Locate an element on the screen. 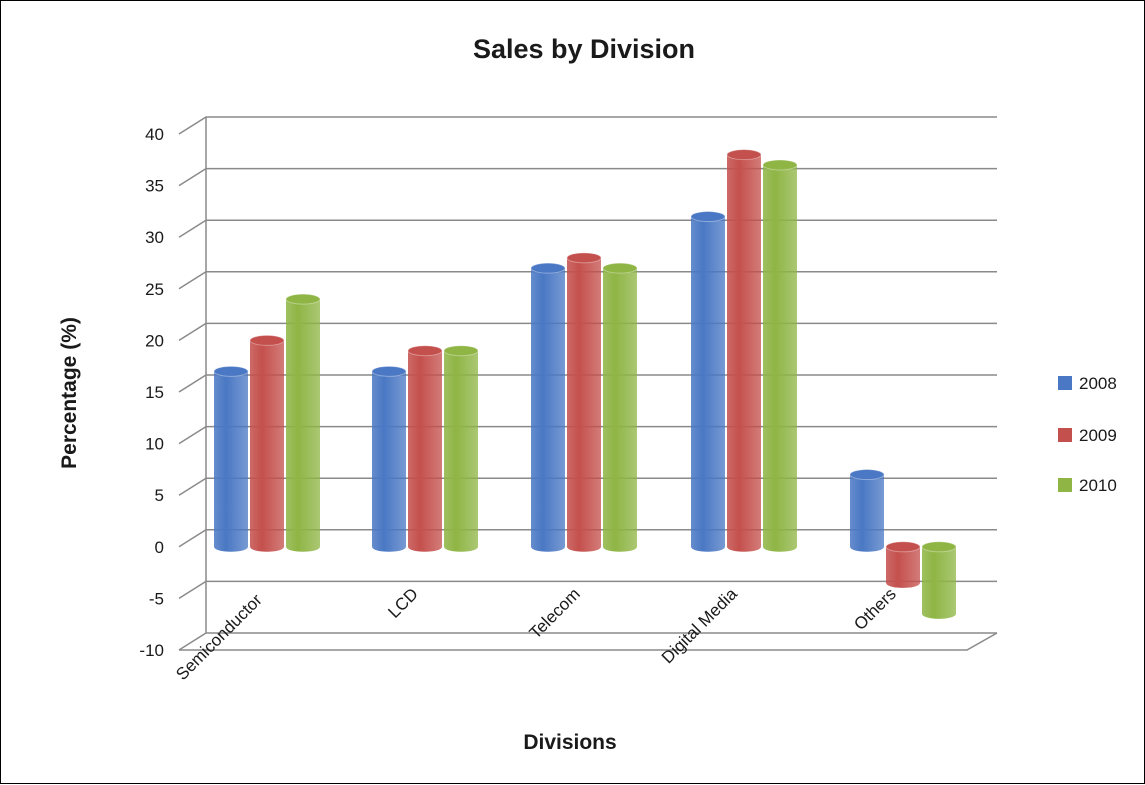  y-tick-label: 15 is located at coordinates (154, 392).